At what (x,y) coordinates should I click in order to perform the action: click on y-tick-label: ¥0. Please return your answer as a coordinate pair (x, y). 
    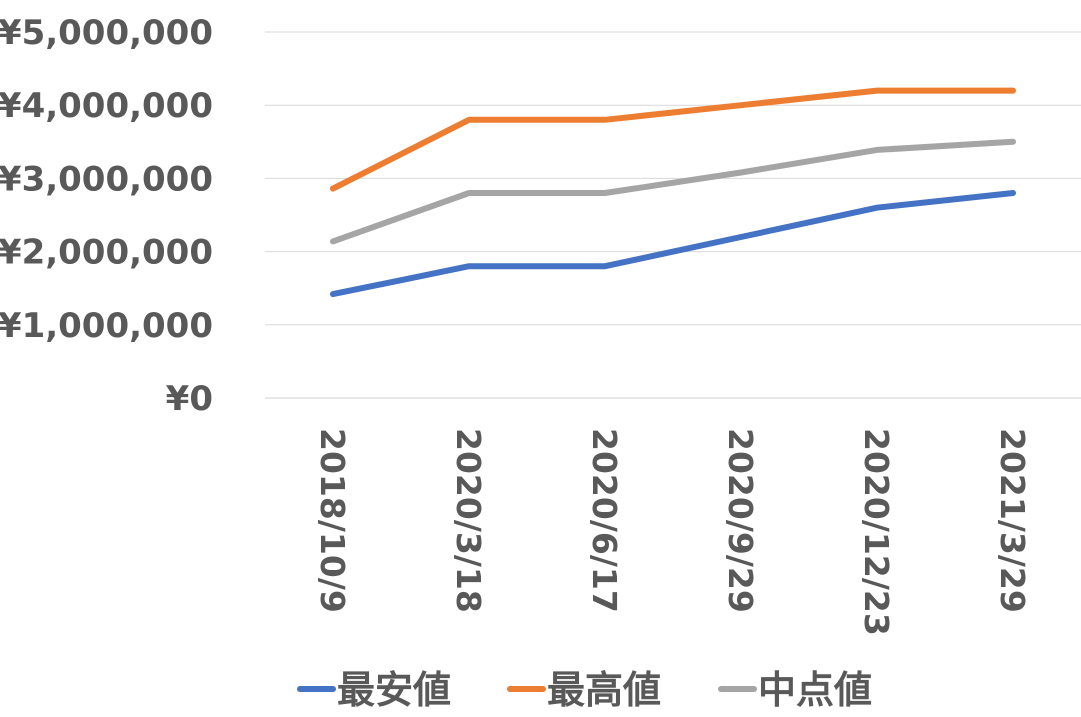
    Looking at the image, I should click on (189, 399).